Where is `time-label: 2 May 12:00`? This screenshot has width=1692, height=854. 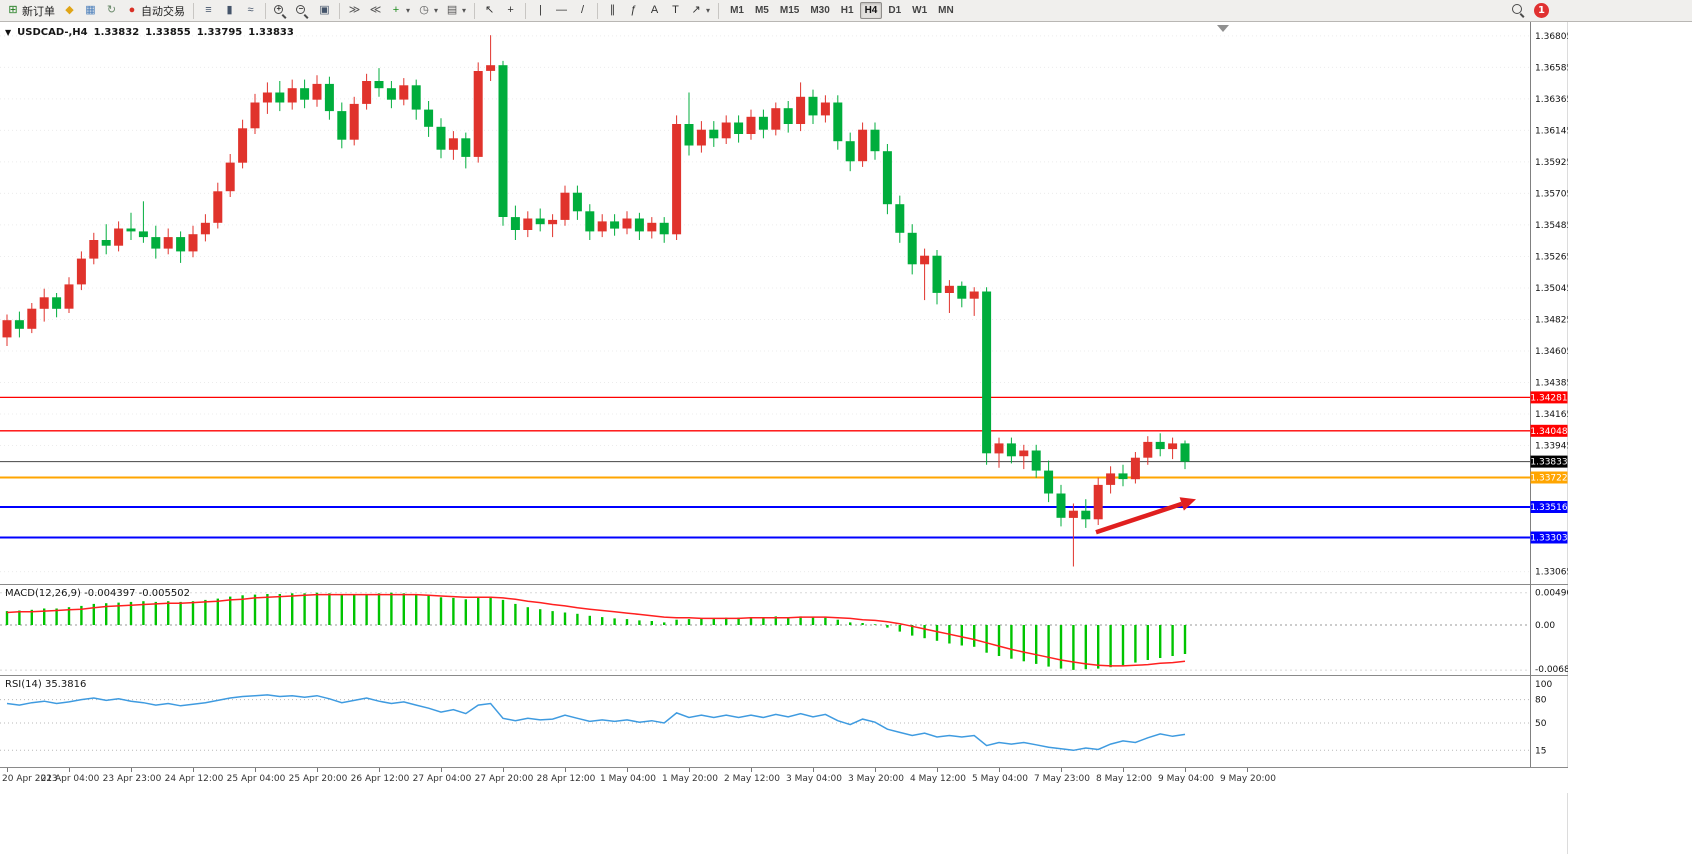
time-label: 2 May 12:00 is located at coordinates (752, 779).